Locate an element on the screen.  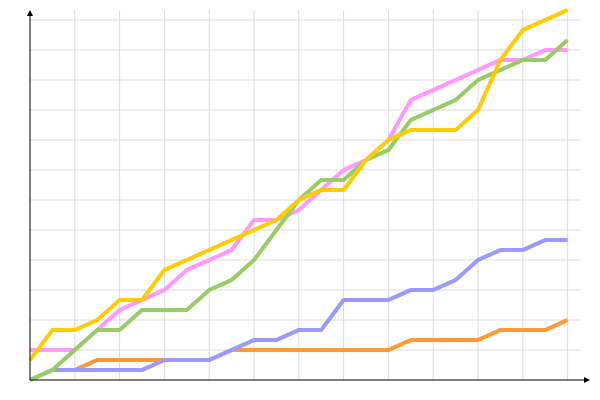
x-axis-arrow is located at coordinates (587, 380).